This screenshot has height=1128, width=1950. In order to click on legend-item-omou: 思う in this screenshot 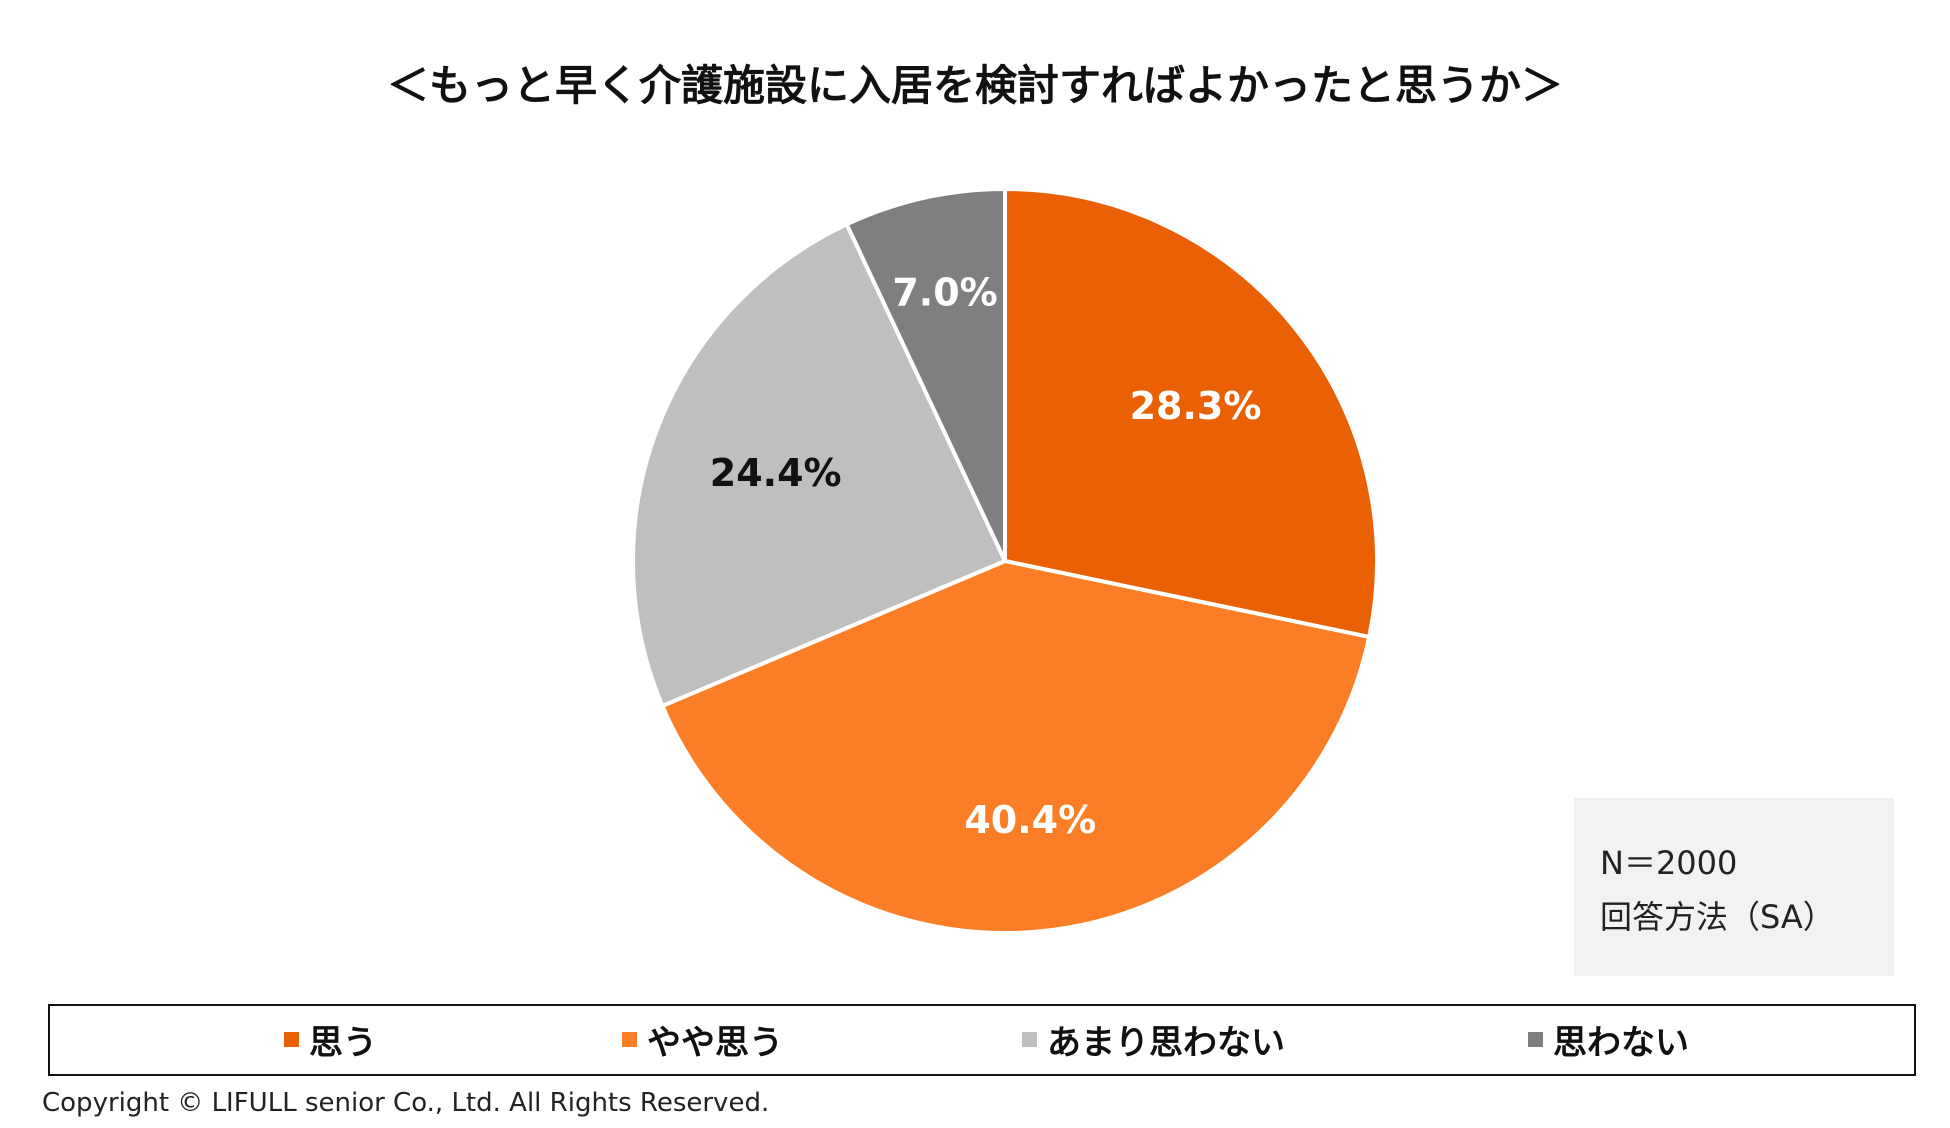, I will do `click(330, 1039)`.